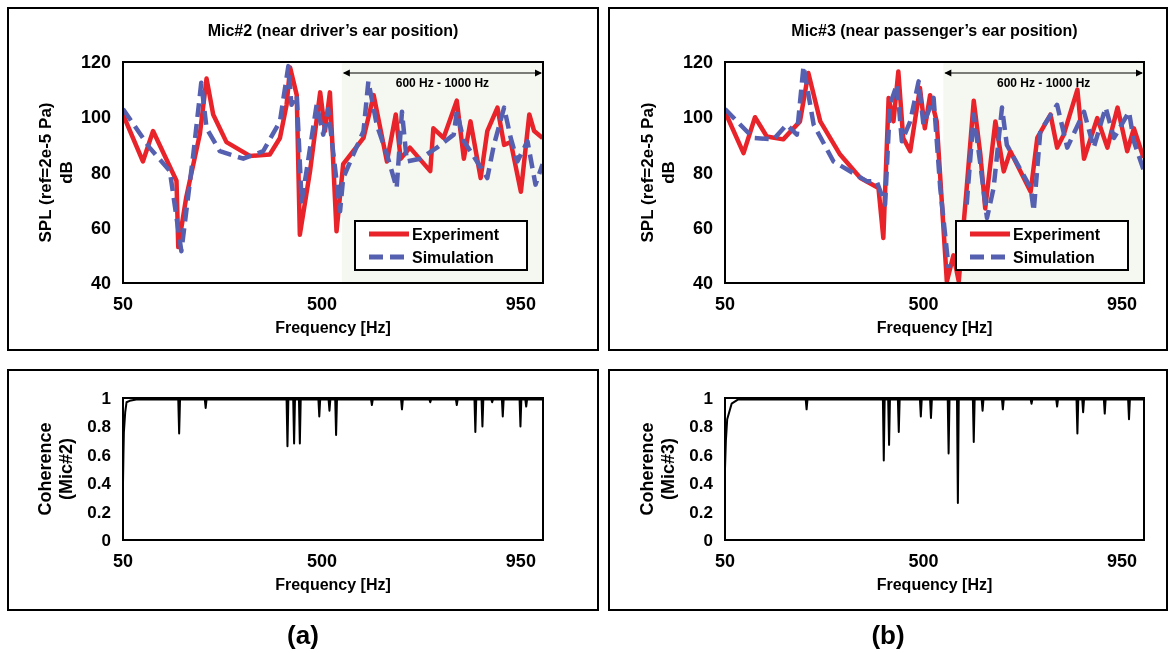  Describe the element at coordinates (888, 635) in the screenshot. I see `text: (b)` at that location.